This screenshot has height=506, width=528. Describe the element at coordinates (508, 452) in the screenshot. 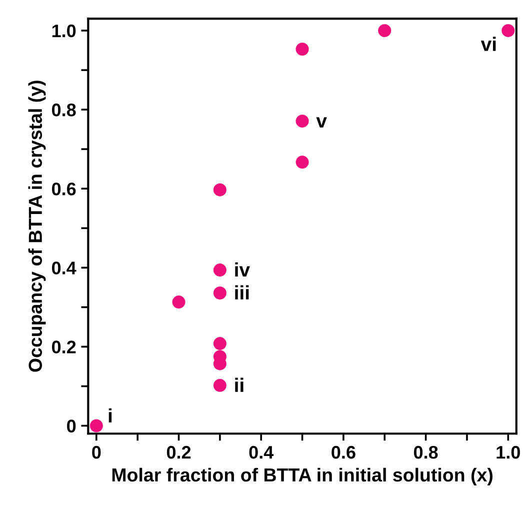

I see `x-tick-label: 1.0` at that location.